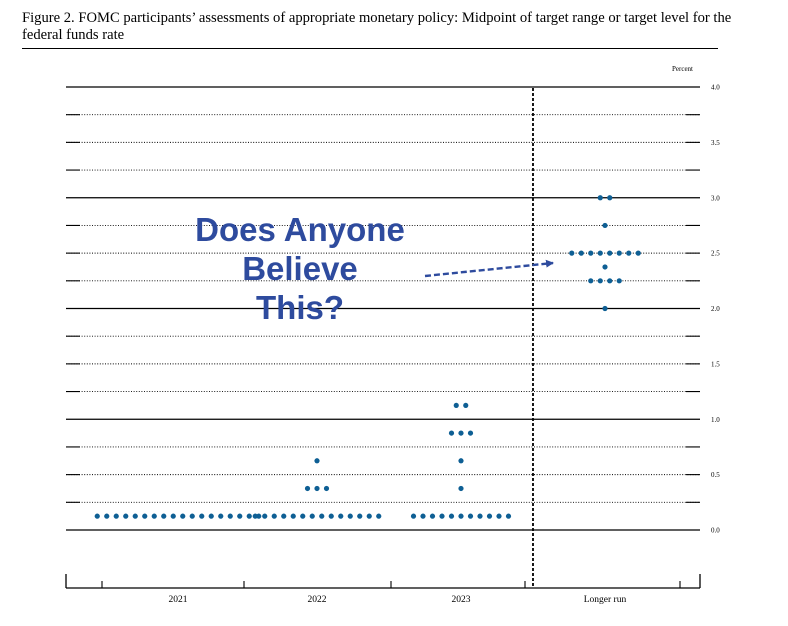 This screenshot has width=788, height=626. Describe the element at coordinates (715, 143) in the screenshot. I see `y-tick-label: 3.5` at that location.